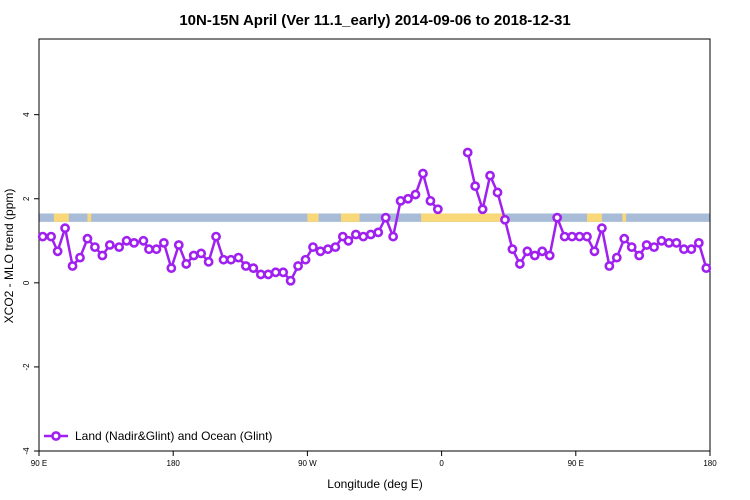 The width and height of the screenshot is (750, 500). What do you see at coordinates (307, 463) in the screenshot?
I see `x-tick-label: 90 W` at bounding box center [307, 463].